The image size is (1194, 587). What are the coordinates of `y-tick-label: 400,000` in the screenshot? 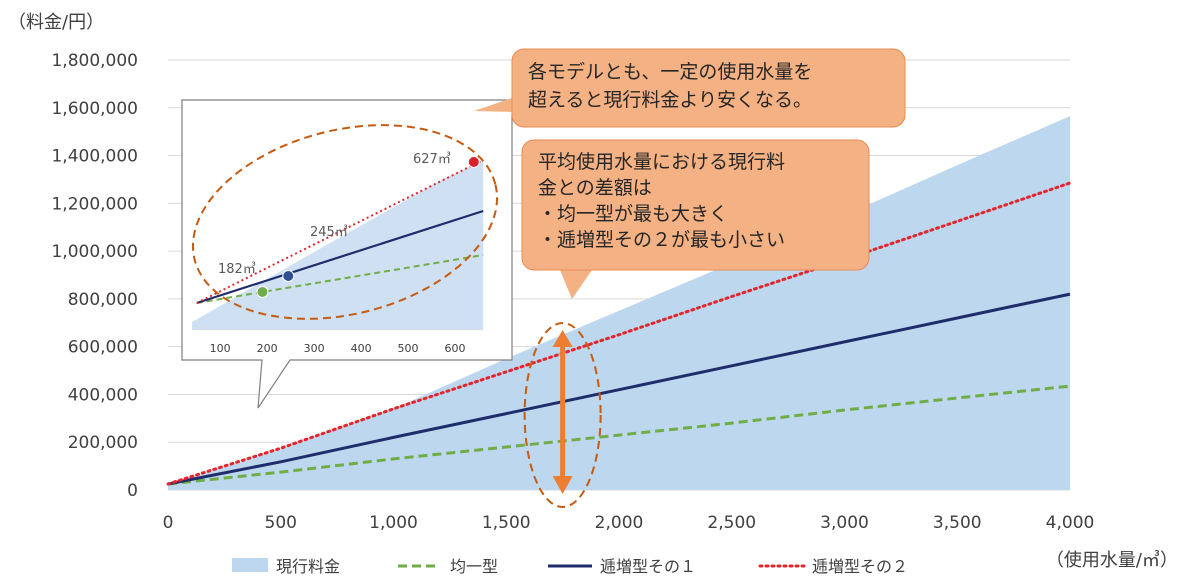 It's located at (103, 395).